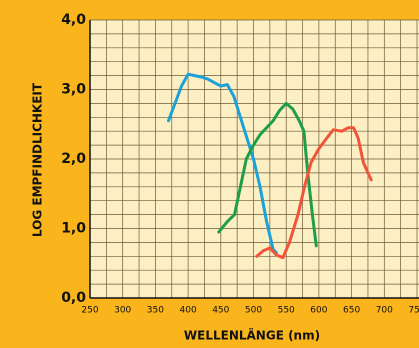  I want to click on x-tick-label: 350, so click(155, 311).